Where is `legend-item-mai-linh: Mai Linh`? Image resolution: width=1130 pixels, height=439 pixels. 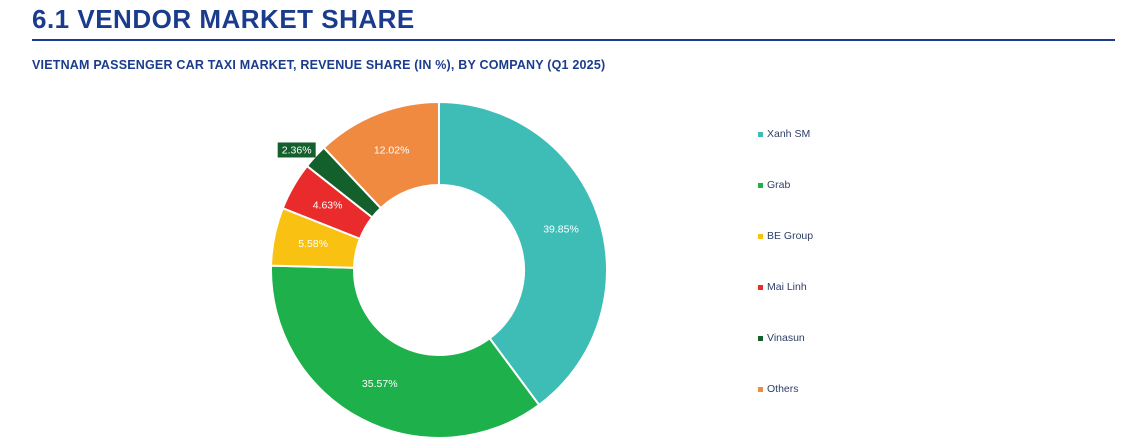 legend-item-mai-linh: Mai Linh is located at coordinates (785, 306).